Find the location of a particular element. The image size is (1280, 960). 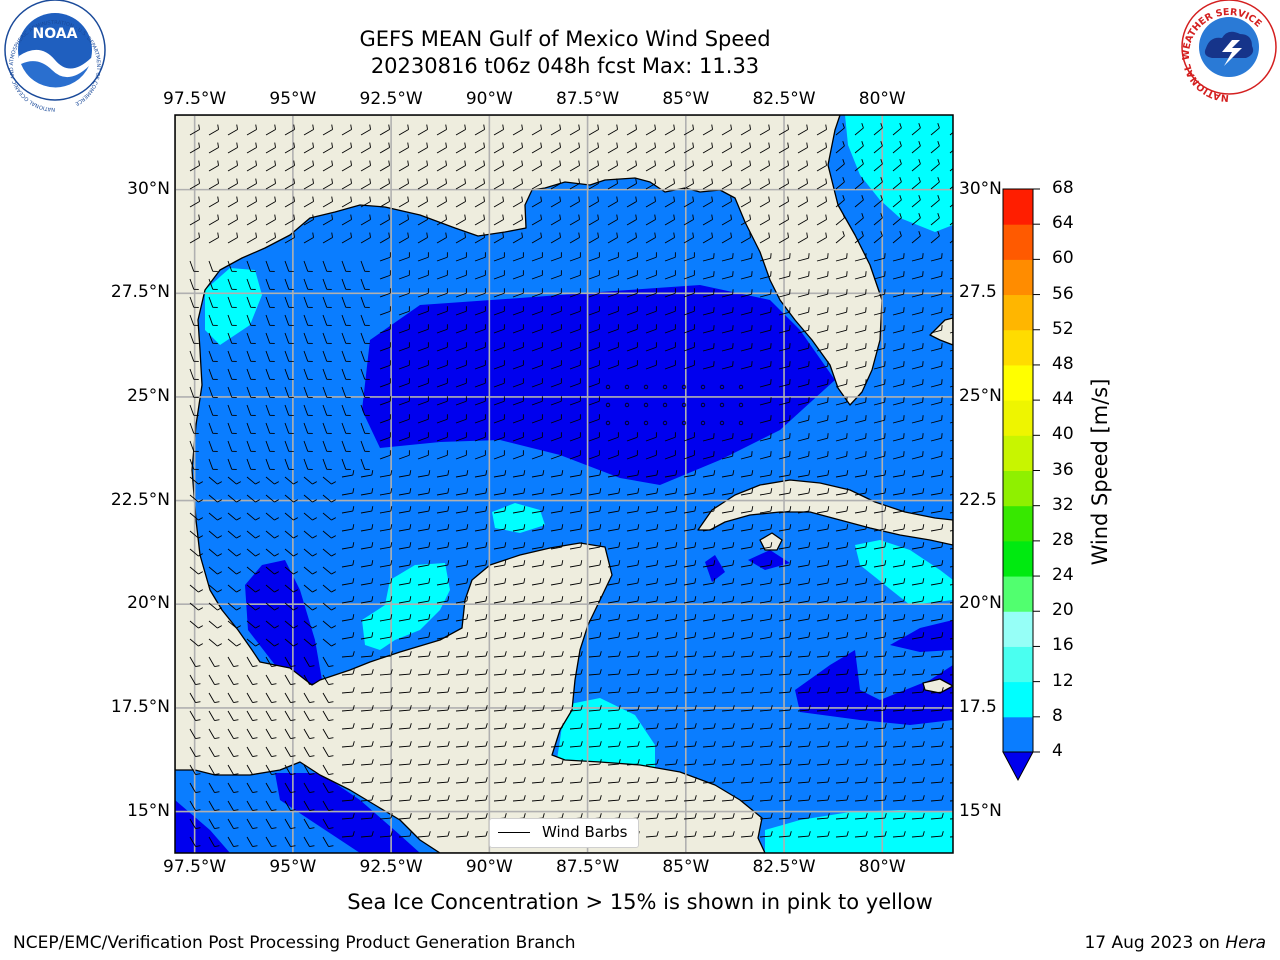

colorbar-segment is located at coordinates (1018, 594).